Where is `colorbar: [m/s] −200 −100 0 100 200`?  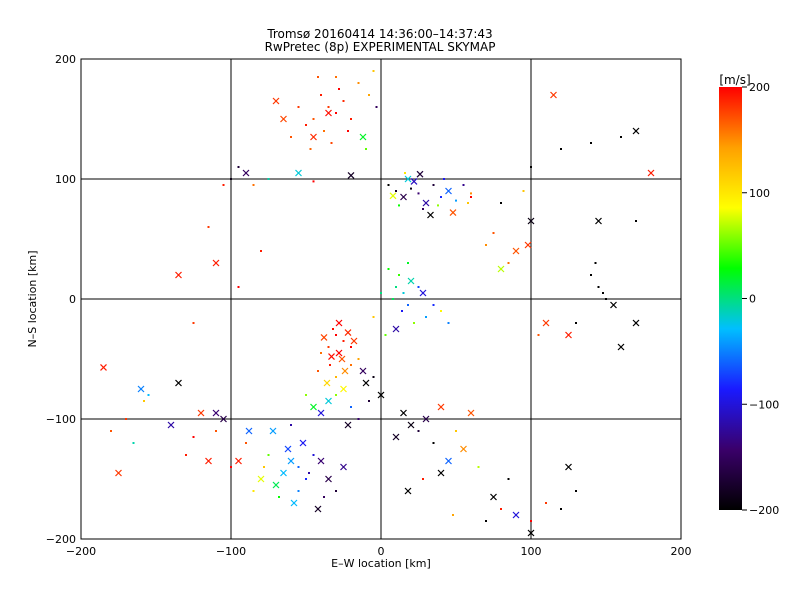
colorbar: [m/s] −200 −100 0 100 200 is located at coordinates (749, 295).